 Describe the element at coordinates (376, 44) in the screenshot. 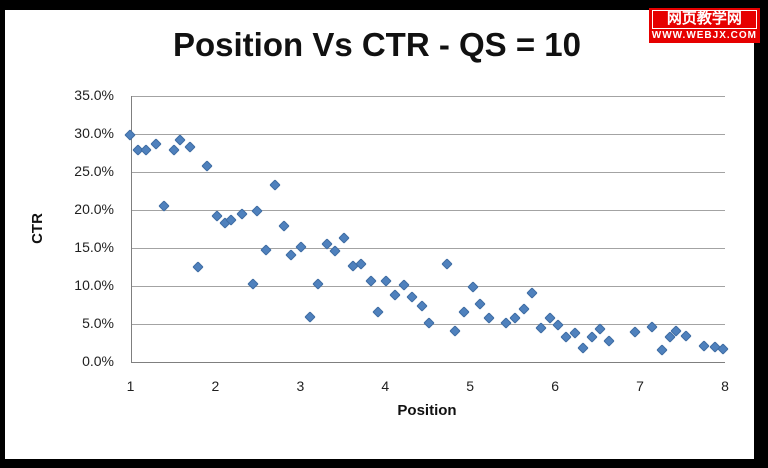

I see `chart-title: Position Vs CTR - QS = 10` at that location.